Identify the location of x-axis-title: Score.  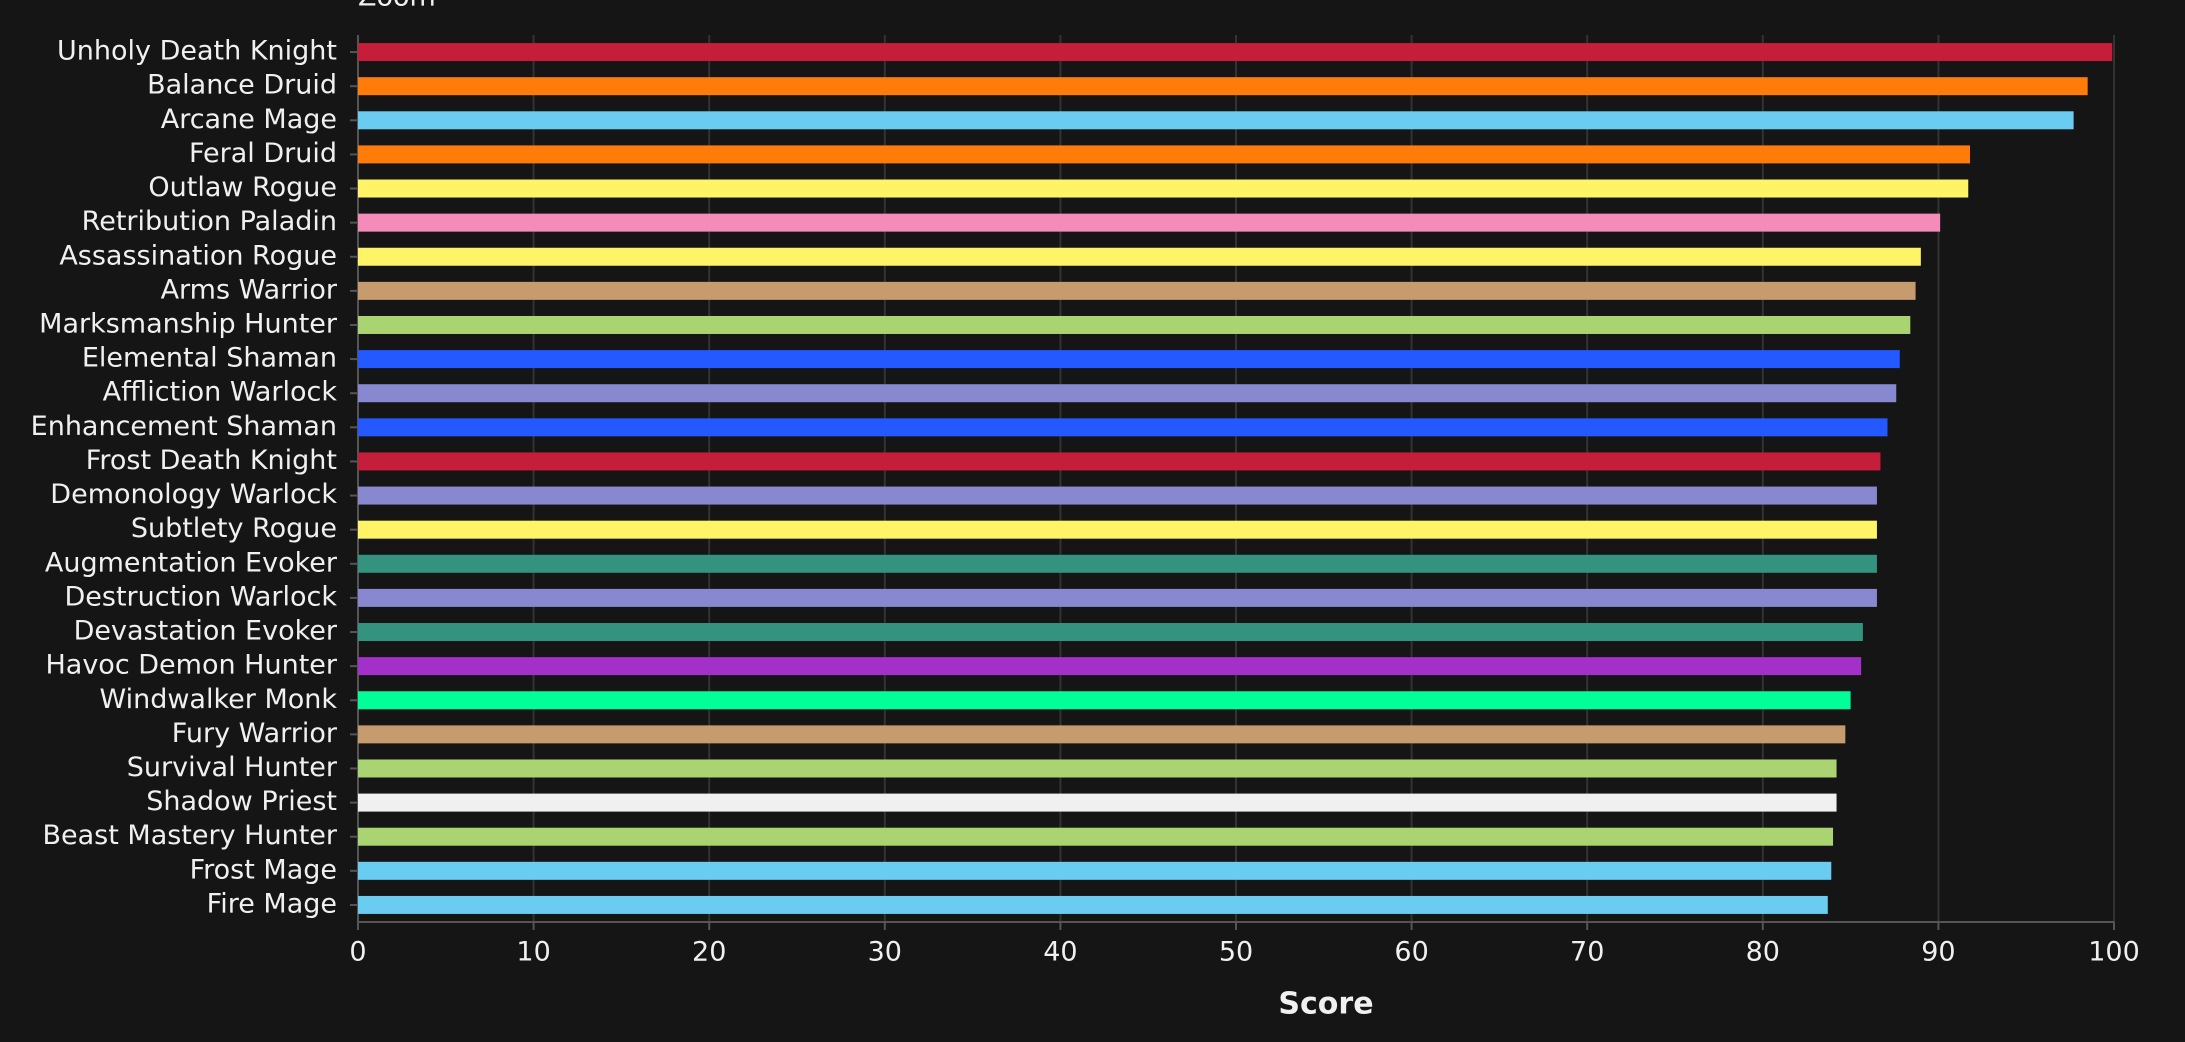
(1325, 1004).